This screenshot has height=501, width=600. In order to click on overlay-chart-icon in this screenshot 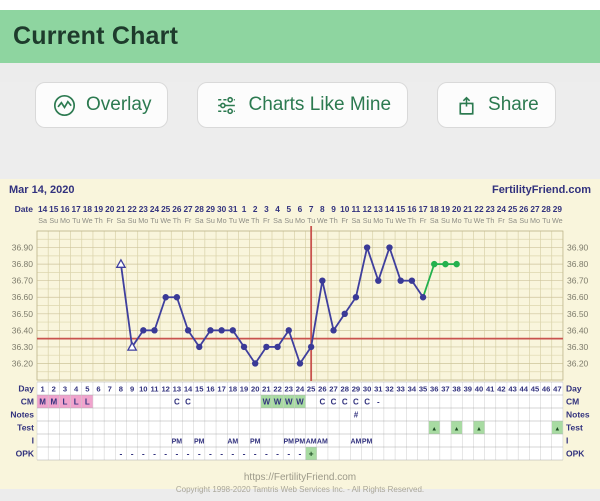, I will do `click(64, 105)`.